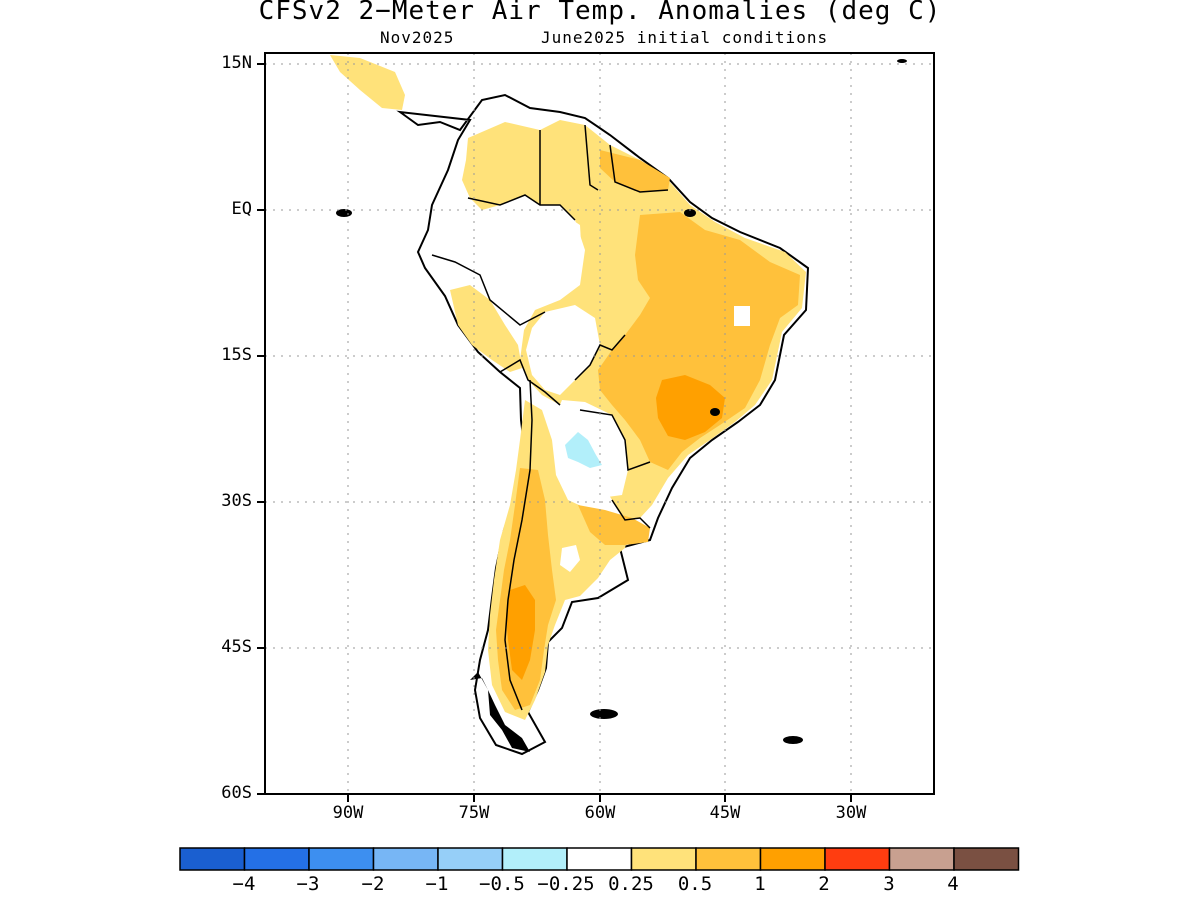 This screenshot has height=900, width=1200. Describe the element at coordinates (486, 328) in the screenshot. I see `anomaly-weak-warm-andes` at that location.